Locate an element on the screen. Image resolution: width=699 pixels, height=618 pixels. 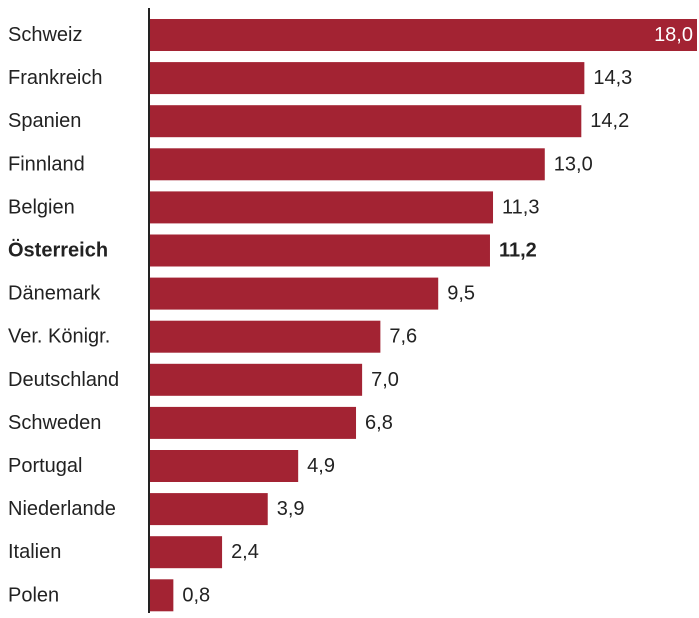
bar-schweden is located at coordinates (253, 422).